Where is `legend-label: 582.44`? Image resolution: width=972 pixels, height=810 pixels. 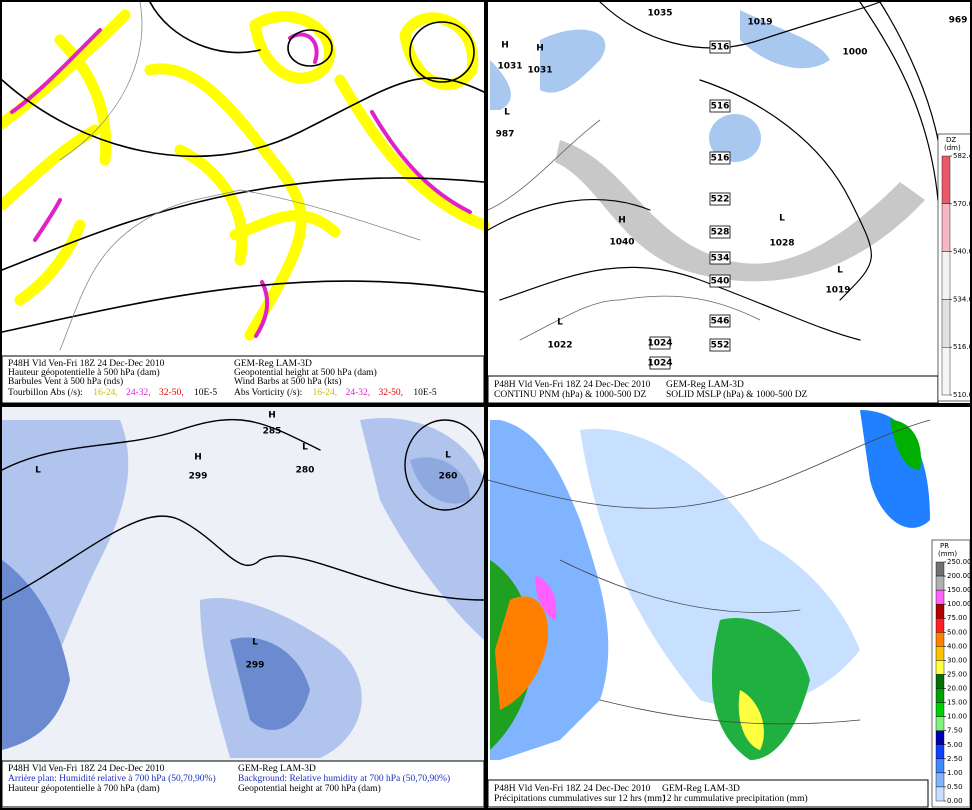 legend-label: 582.44 is located at coordinates (962, 156).